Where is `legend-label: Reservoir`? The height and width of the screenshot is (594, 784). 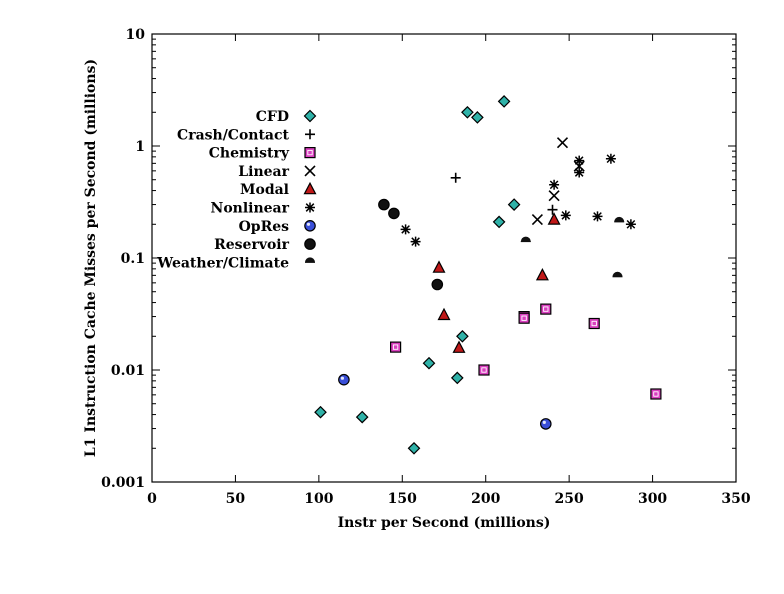
legend-label: Reservoir is located at coordinates (251, 245).